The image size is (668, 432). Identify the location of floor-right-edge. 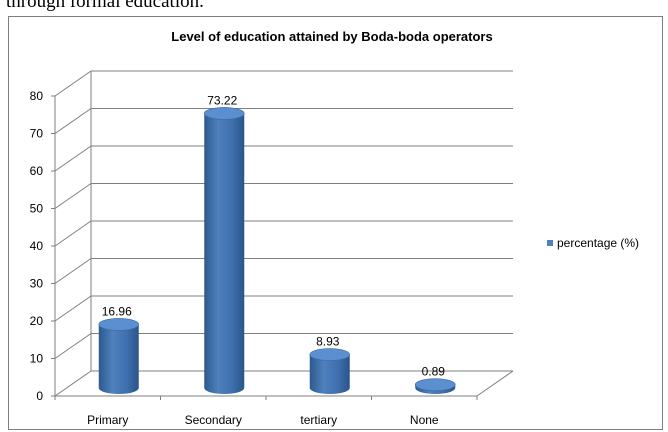
(495, 383).